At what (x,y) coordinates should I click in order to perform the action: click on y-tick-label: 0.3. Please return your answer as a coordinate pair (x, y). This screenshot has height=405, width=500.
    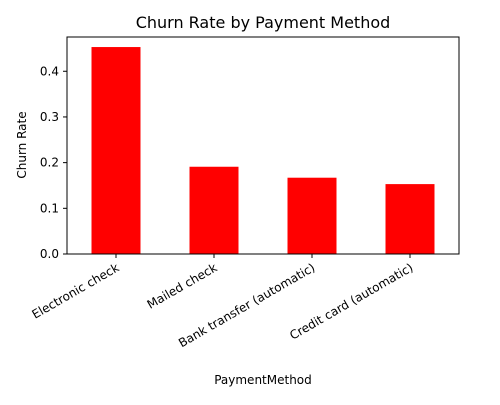
    Looking at the image, I should click on (49, 117).